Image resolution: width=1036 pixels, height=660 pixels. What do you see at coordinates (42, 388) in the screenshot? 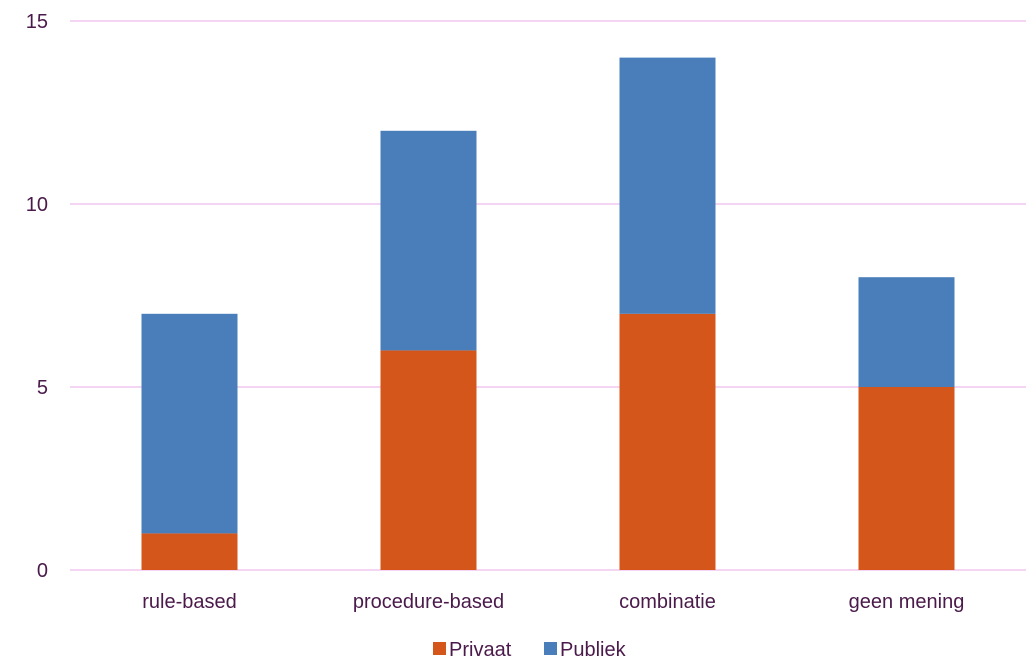
I see `y-tick-label: 5` at bounding box center [42, 388].